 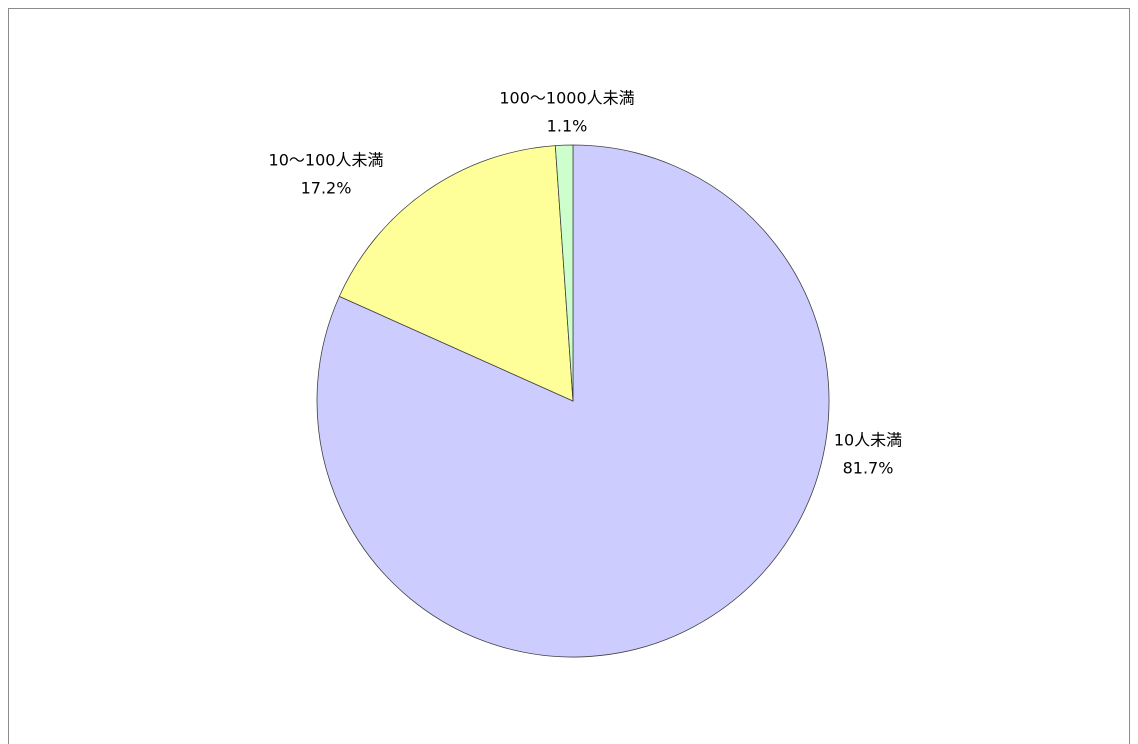 I want to click on slice-label: 100〜1000人未満, so click(x=566, y=98).